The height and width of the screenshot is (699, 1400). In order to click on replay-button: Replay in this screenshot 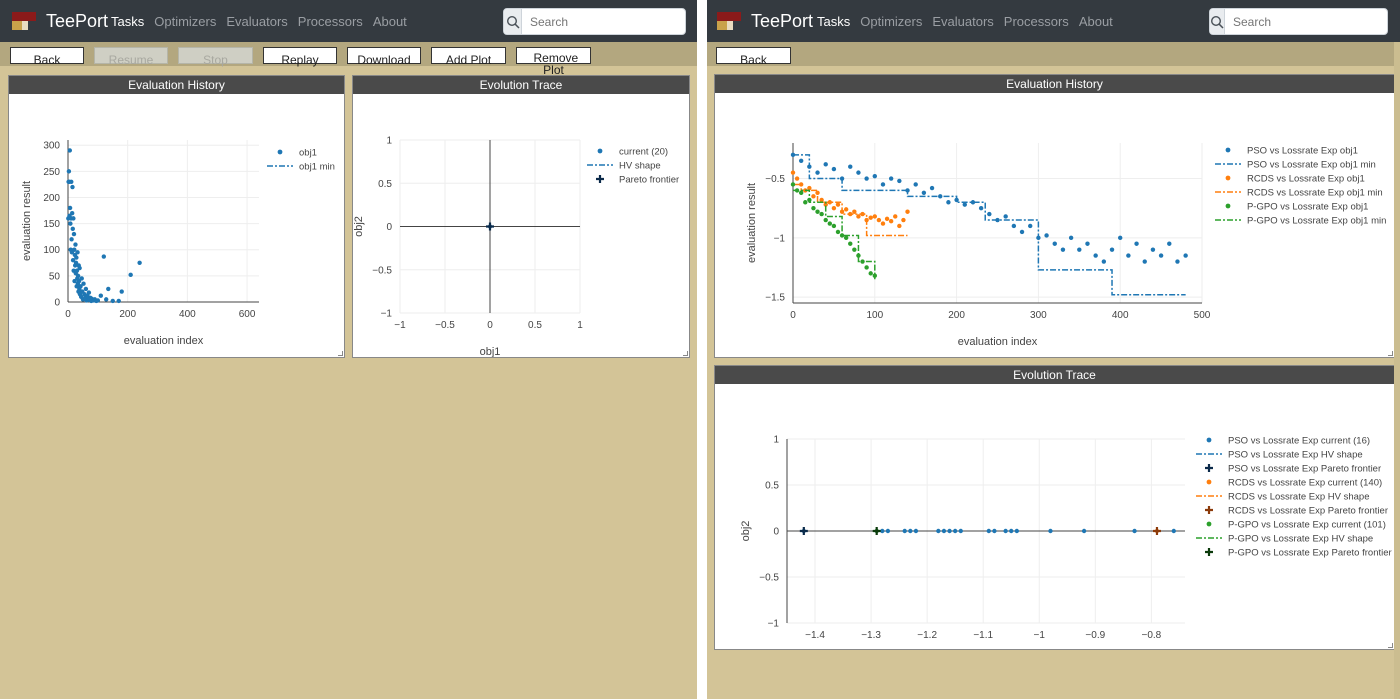, I will do `click(300, 57)`.